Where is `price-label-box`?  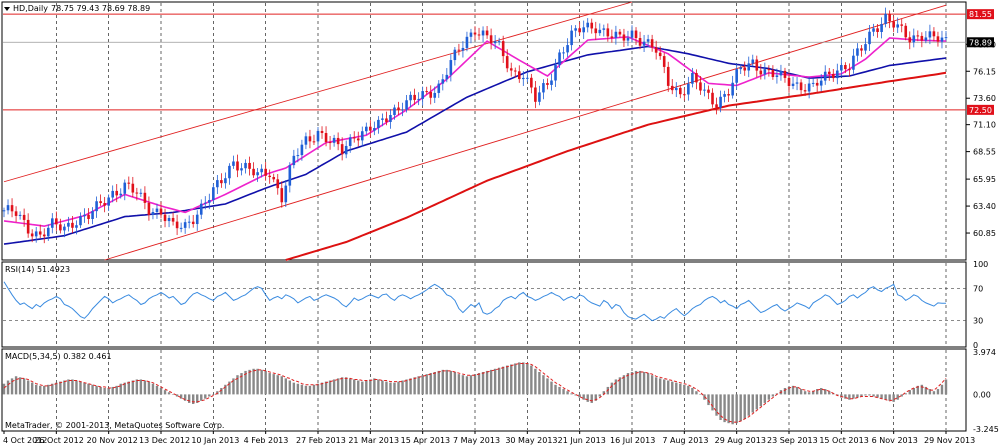
price-label-box is located at coordinates (980, 109).